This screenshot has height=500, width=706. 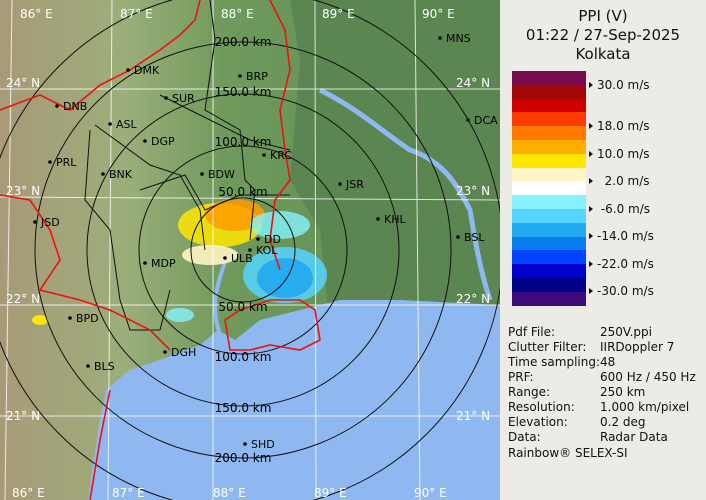 What do you see at coordinates (23, 191) in the screenshot?
I see `lat-label-left: 23° N` at bounding box center [23, 191].